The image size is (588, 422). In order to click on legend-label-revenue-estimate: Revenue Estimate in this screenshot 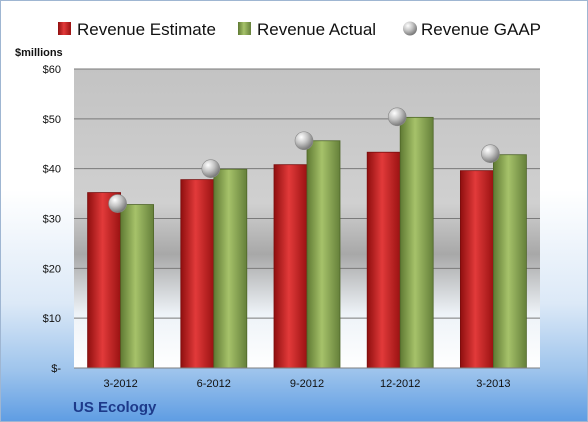, I will do `click(146, 29)`.